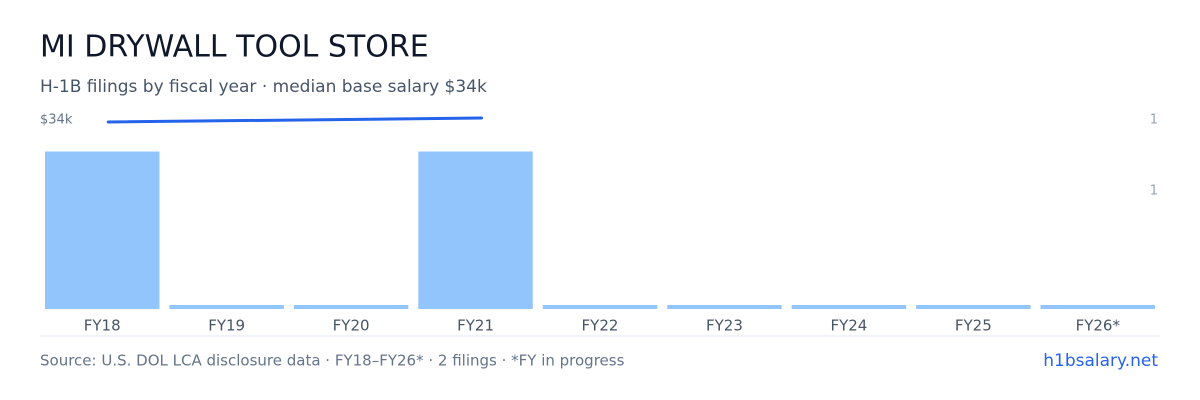  I want to click on site-link: h1bsalary.net, so click(1100, 361).